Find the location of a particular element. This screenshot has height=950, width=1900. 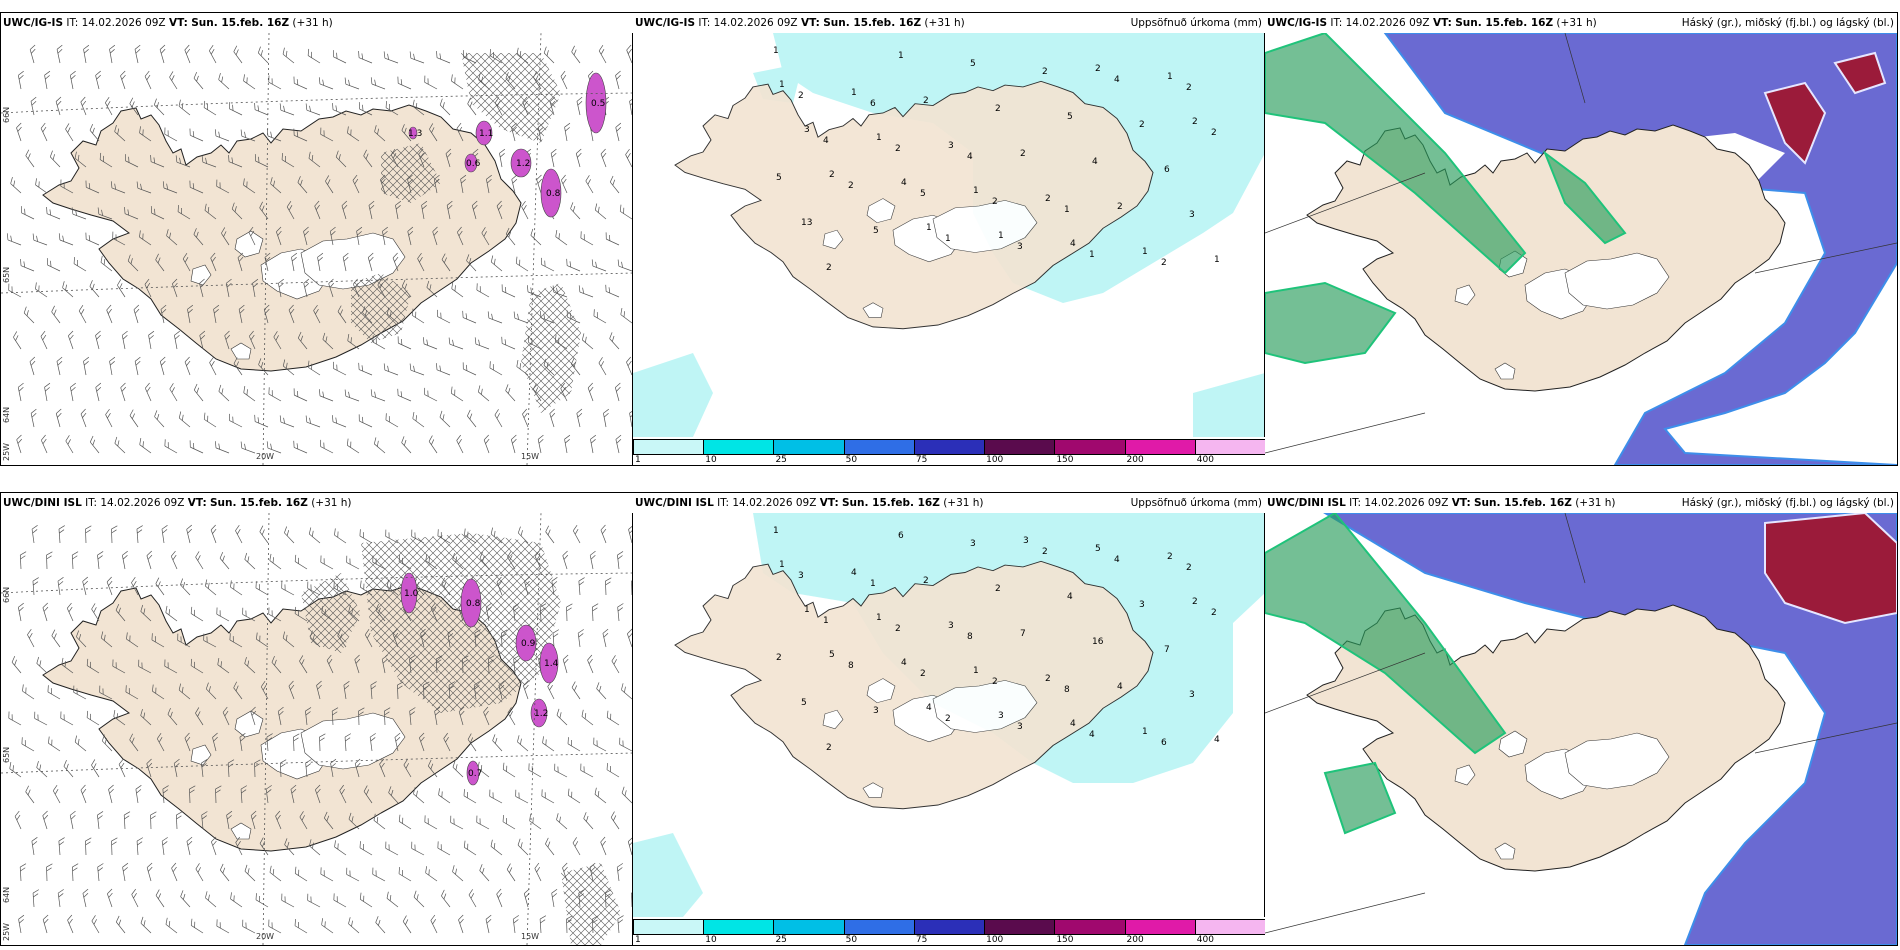

colorbar-tick: 50 is located at coordinates (851, 940).